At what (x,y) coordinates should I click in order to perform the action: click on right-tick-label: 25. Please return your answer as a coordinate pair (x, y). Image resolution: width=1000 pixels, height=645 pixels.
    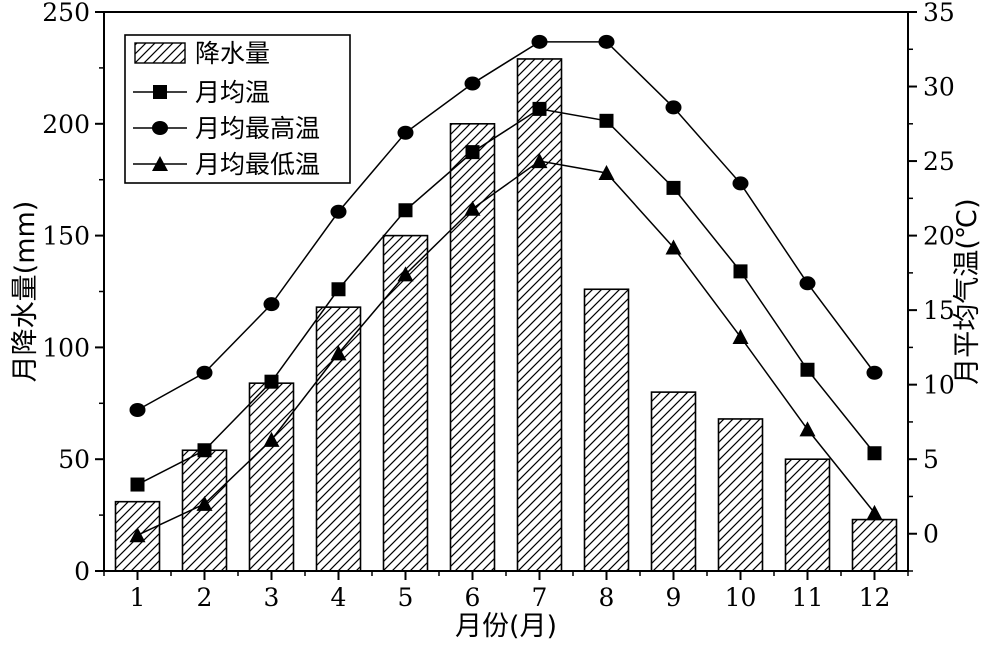
    Looking at the image, I should click on (939, 161).